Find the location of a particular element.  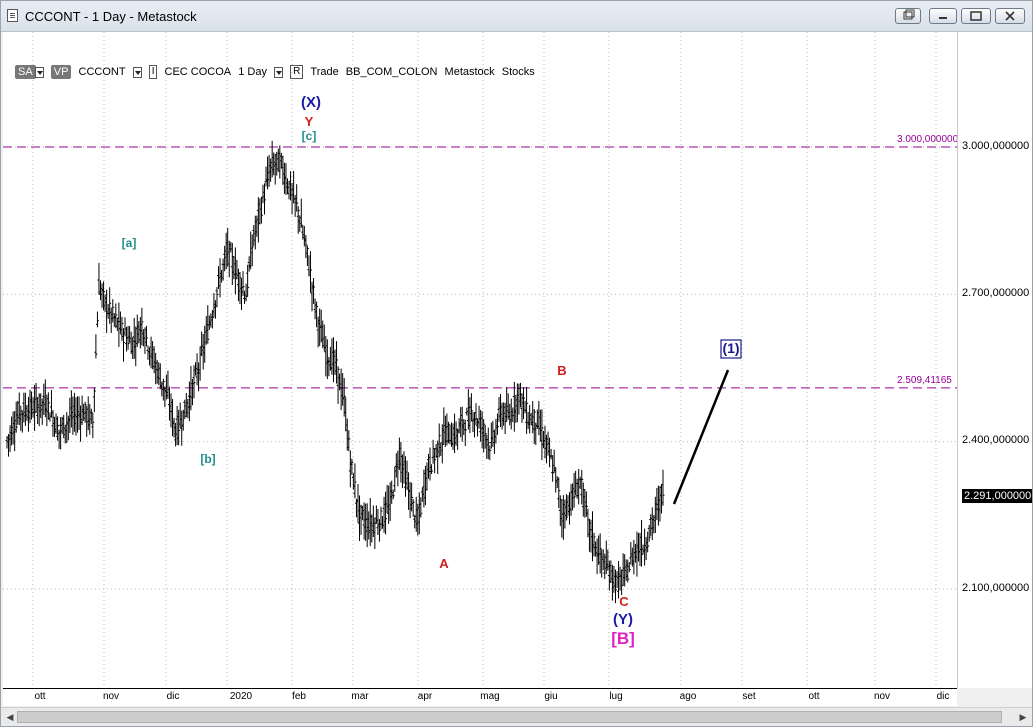

vendor-label: Metastock is located at coordinates (469, 72).